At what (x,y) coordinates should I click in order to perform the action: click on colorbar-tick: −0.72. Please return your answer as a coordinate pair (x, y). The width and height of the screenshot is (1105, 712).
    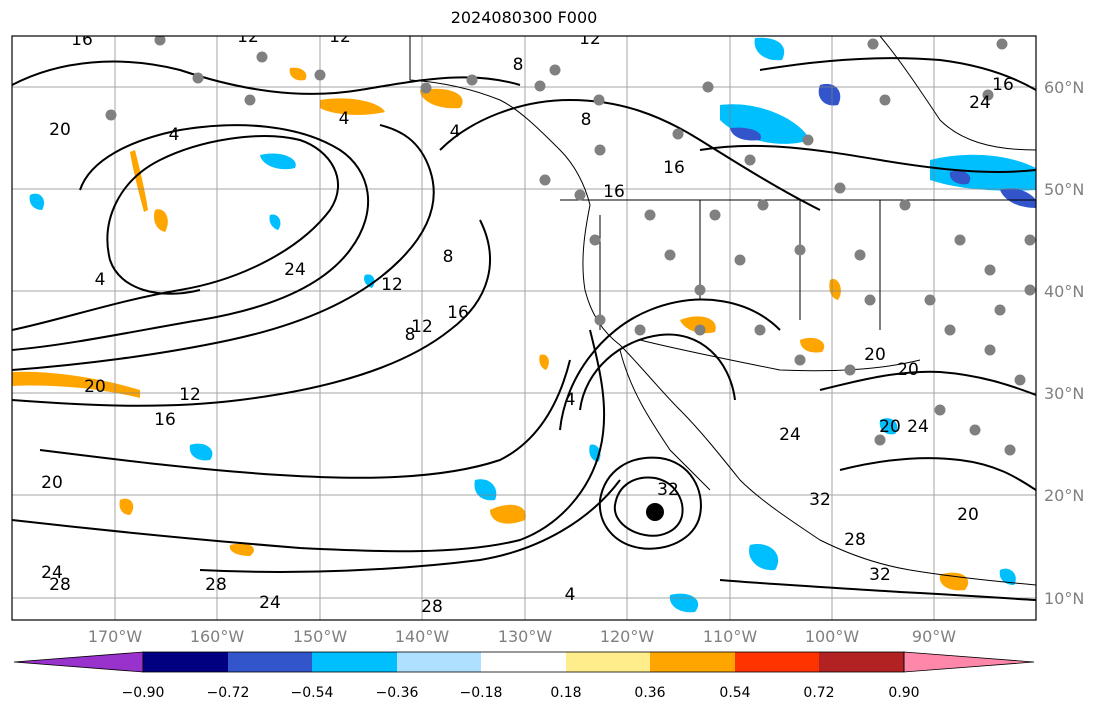
    Looking at the image, I should click on (228, 693).